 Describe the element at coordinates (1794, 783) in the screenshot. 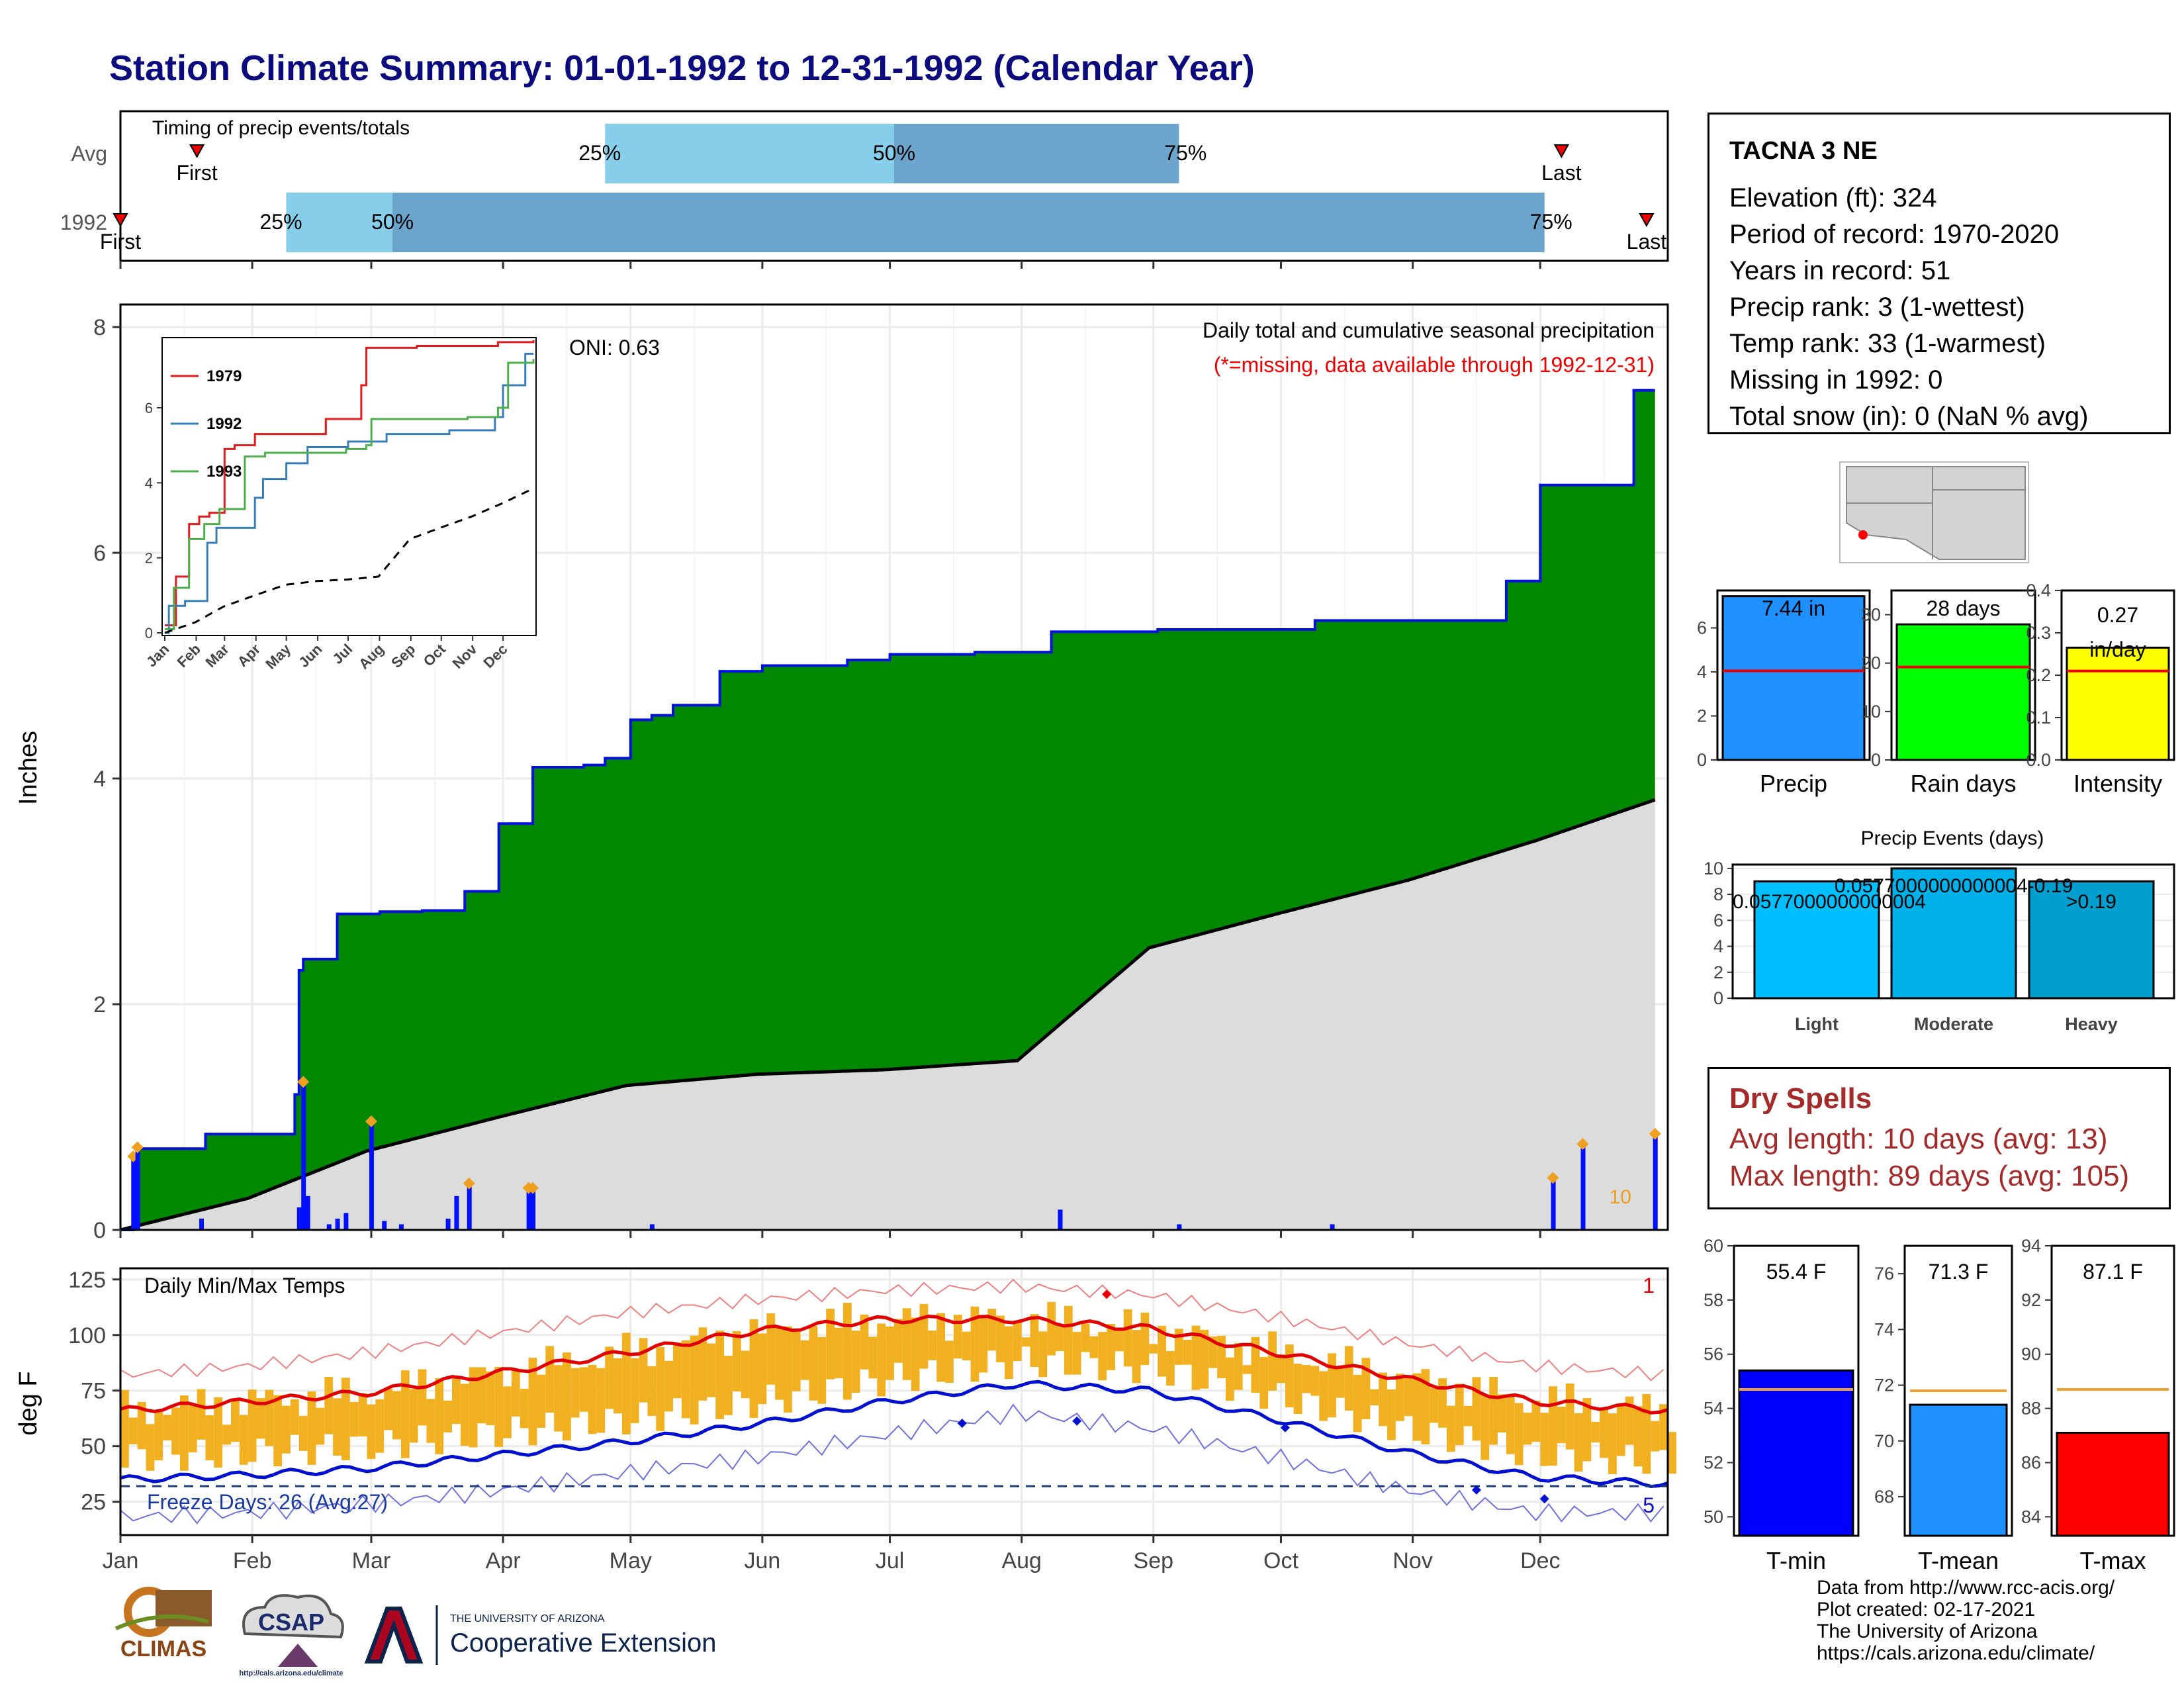

I see `precip-label: Precip` at that location.